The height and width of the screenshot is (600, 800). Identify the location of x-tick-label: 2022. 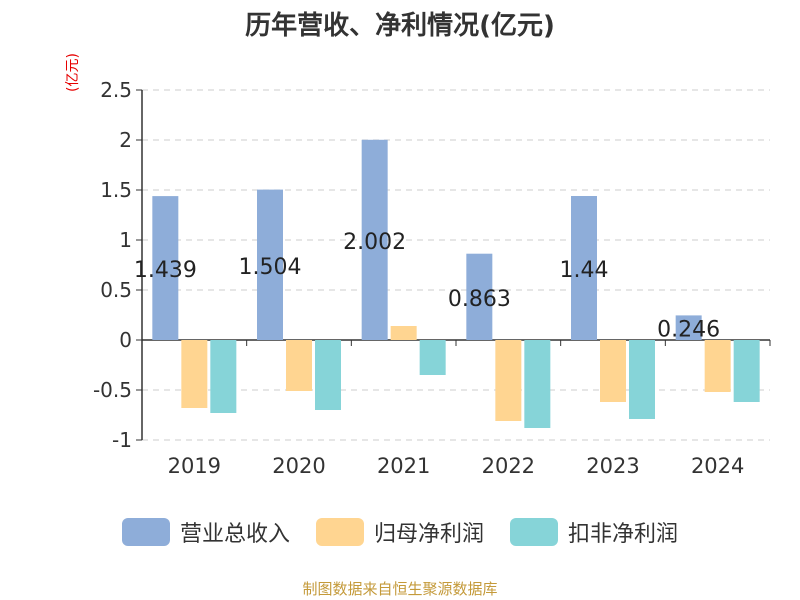
(508, 466).